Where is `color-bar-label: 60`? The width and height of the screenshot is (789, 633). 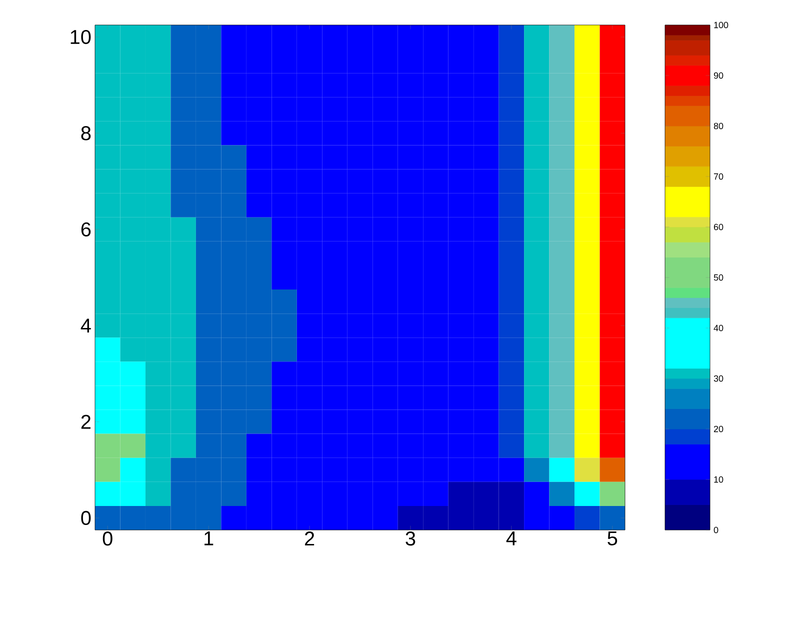 color-bar-label: 60 is located at coordinates (719, 227).